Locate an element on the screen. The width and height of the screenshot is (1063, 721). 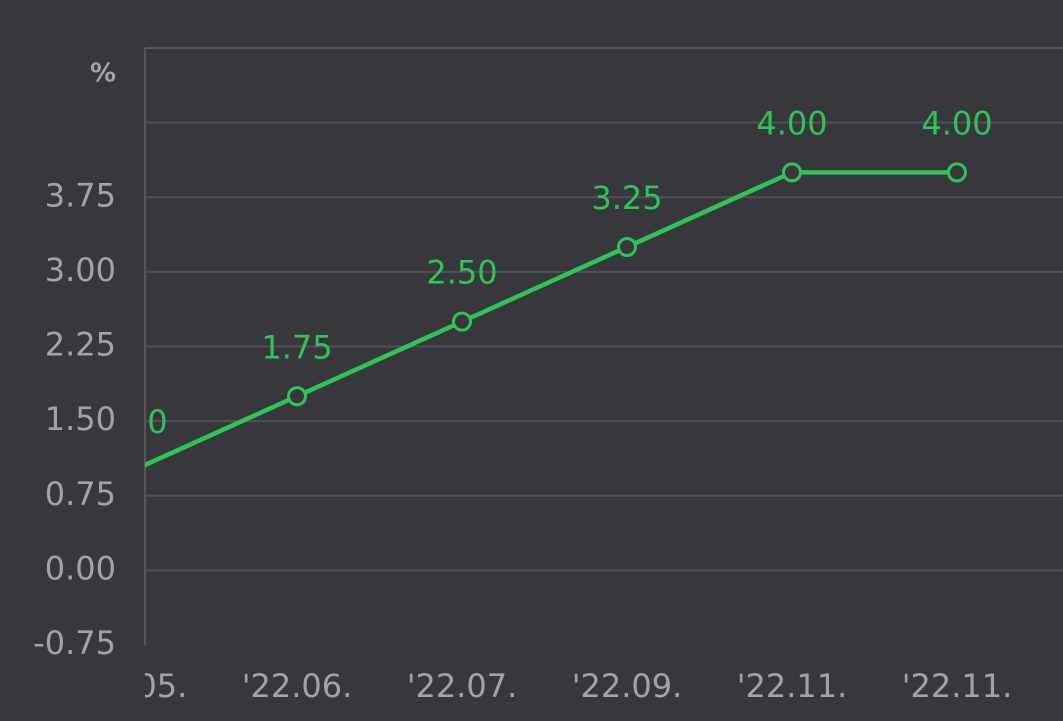
value-label: 3.25 is located at coordinates (626, 198).